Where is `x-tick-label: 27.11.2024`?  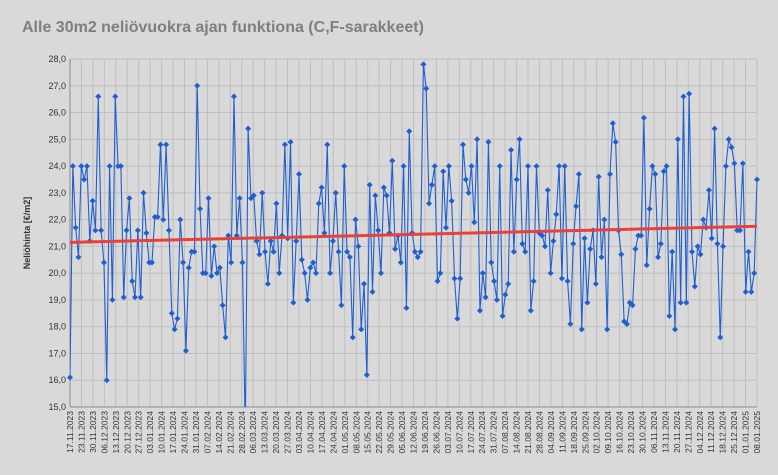 x-tick-label: 27.11.2024 is located at coordinates (688, 432).